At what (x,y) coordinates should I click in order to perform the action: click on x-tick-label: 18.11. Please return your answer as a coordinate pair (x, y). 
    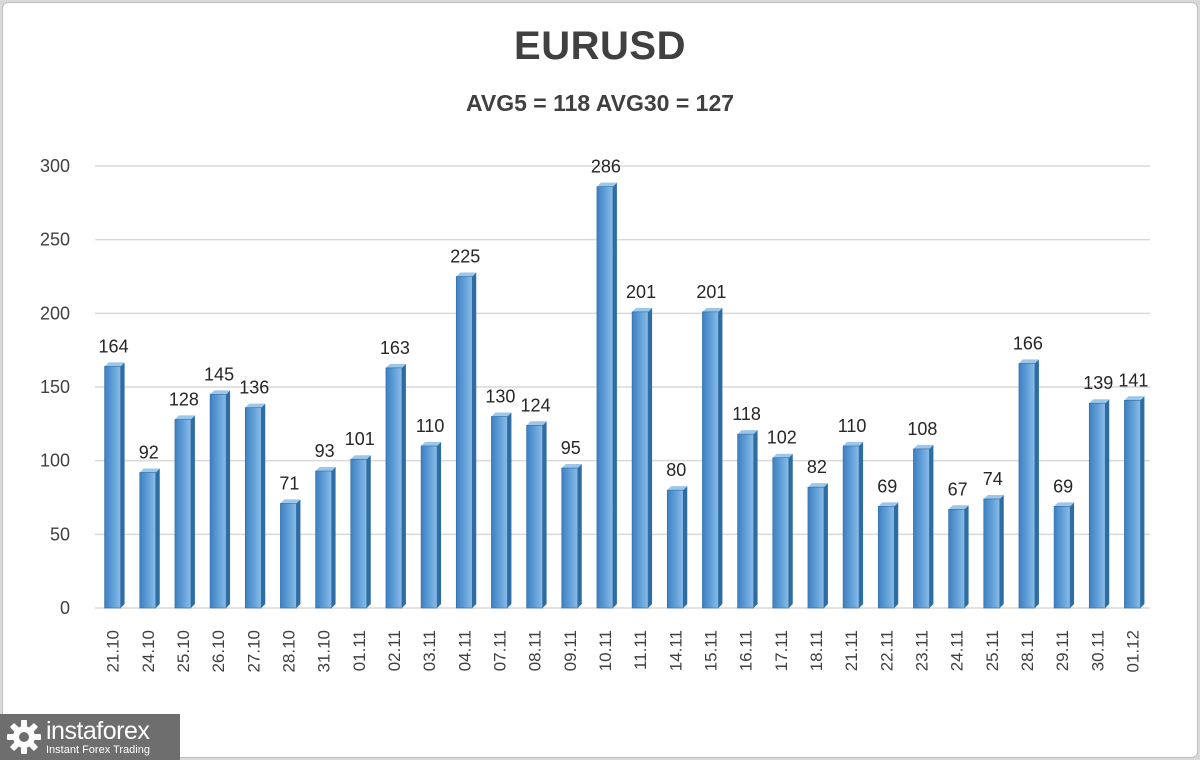
    Looking at the image, I should click on (816, 650).